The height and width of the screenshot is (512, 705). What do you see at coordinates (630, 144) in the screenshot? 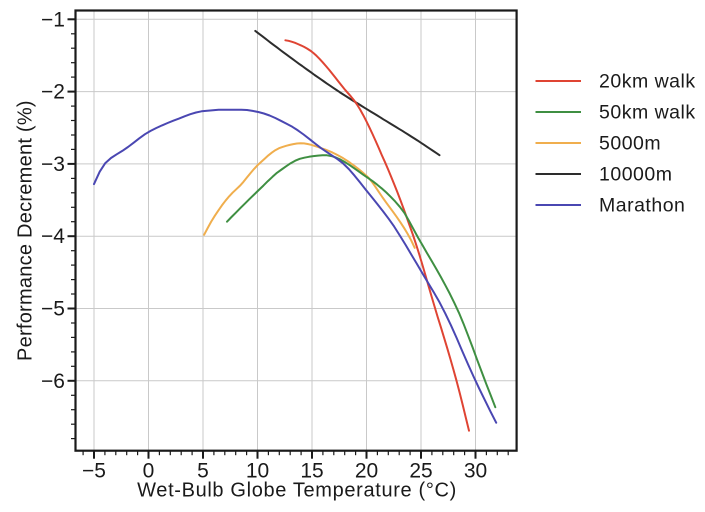
I see `svg-text: 5000m` at bounding box center [630, 144].